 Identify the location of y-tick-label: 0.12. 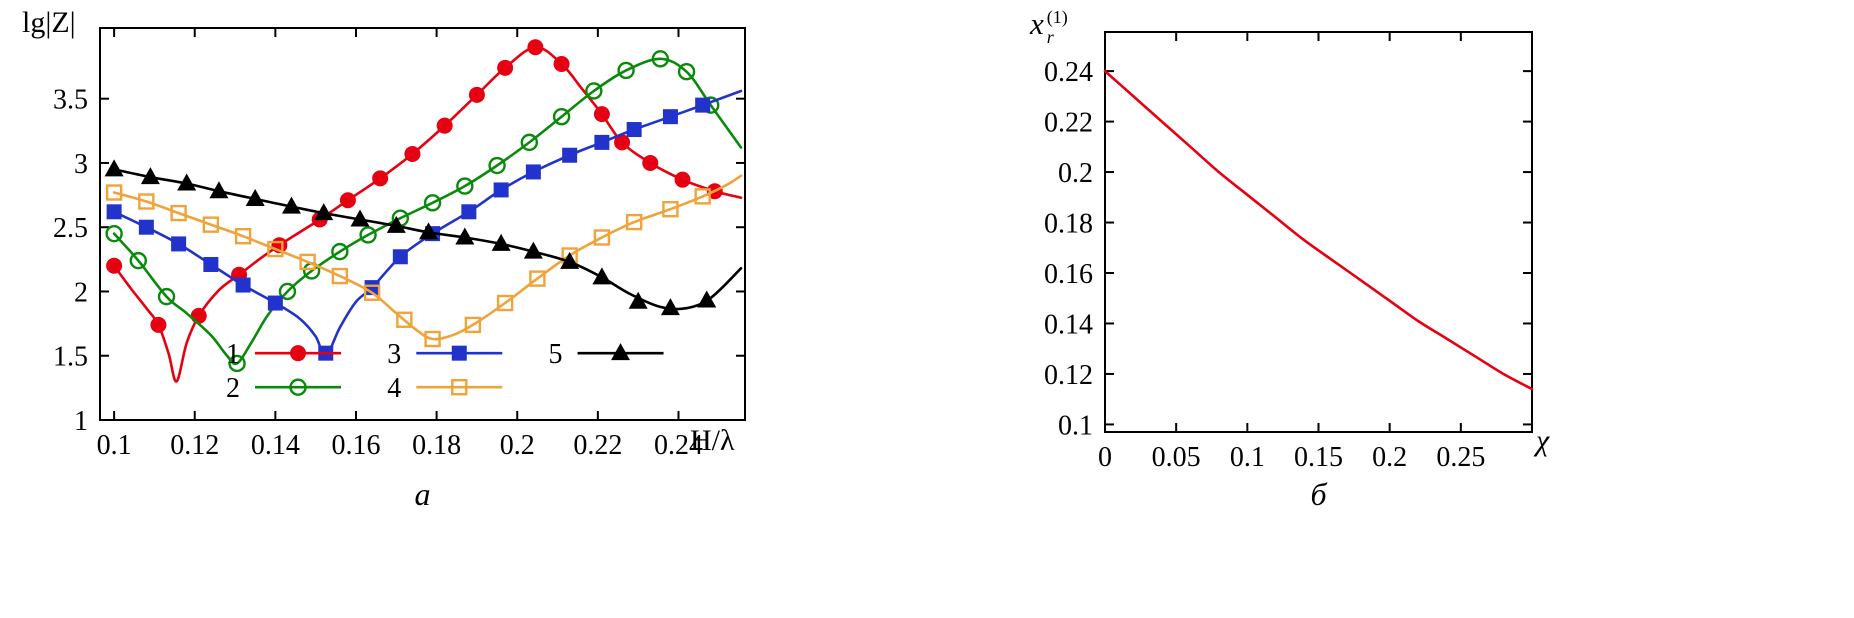
(1068, 375).